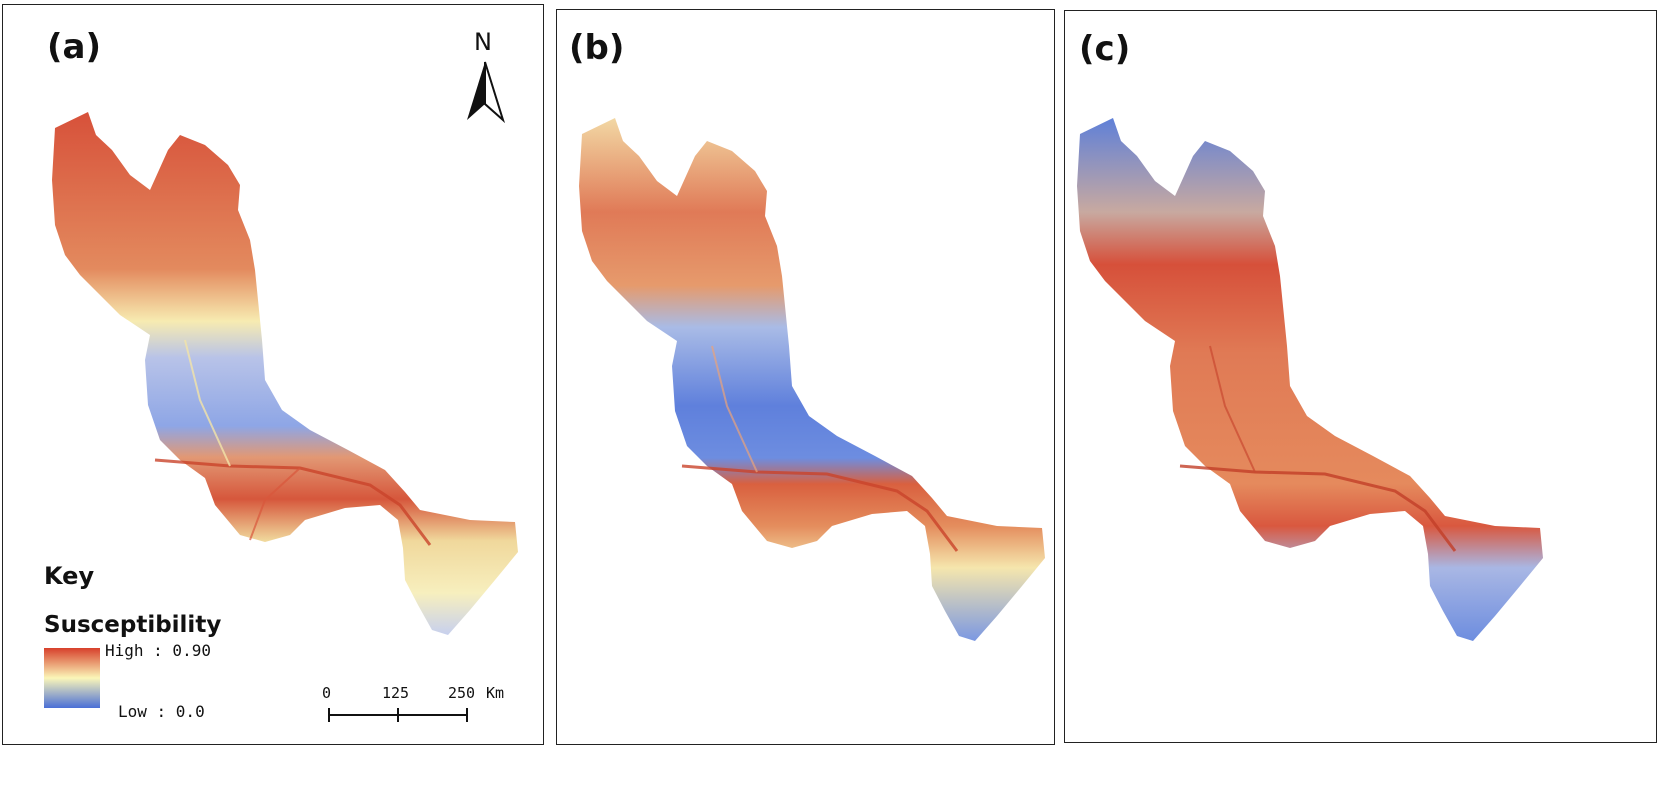 This screenshot has height=789, width=1660. I want to click on panel-label-b: (b), so click(597, 48).